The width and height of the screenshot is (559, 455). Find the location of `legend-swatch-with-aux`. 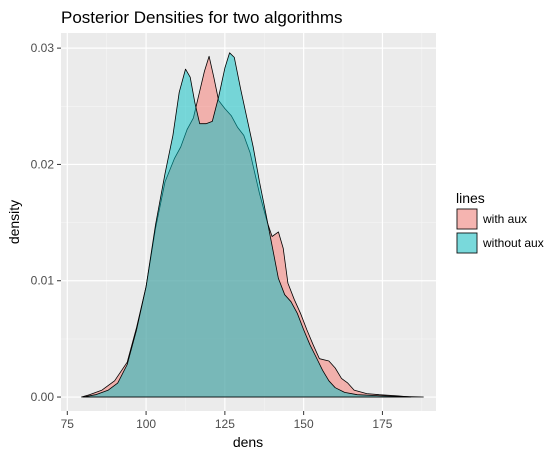

legend-swatch-with-aux is located at coordinates (467, 219).